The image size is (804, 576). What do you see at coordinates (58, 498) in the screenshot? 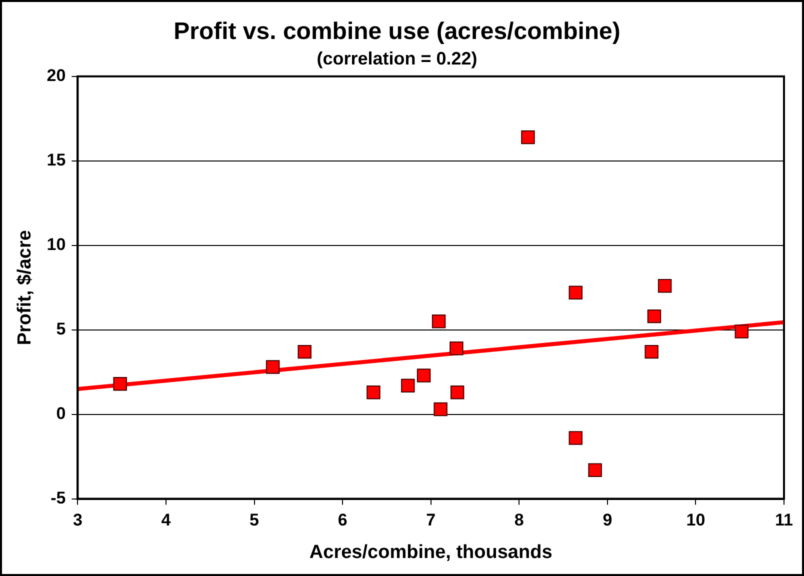
I see `y-tick-label: -5` at bounding box center [58, 498].